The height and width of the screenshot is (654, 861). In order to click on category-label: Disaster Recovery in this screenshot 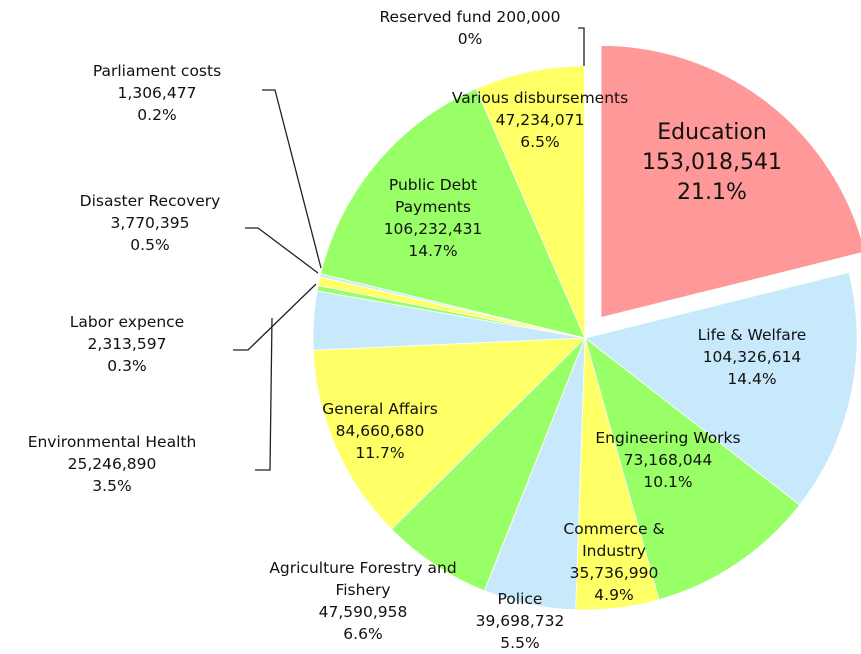, I will do `click(150, 201)`.